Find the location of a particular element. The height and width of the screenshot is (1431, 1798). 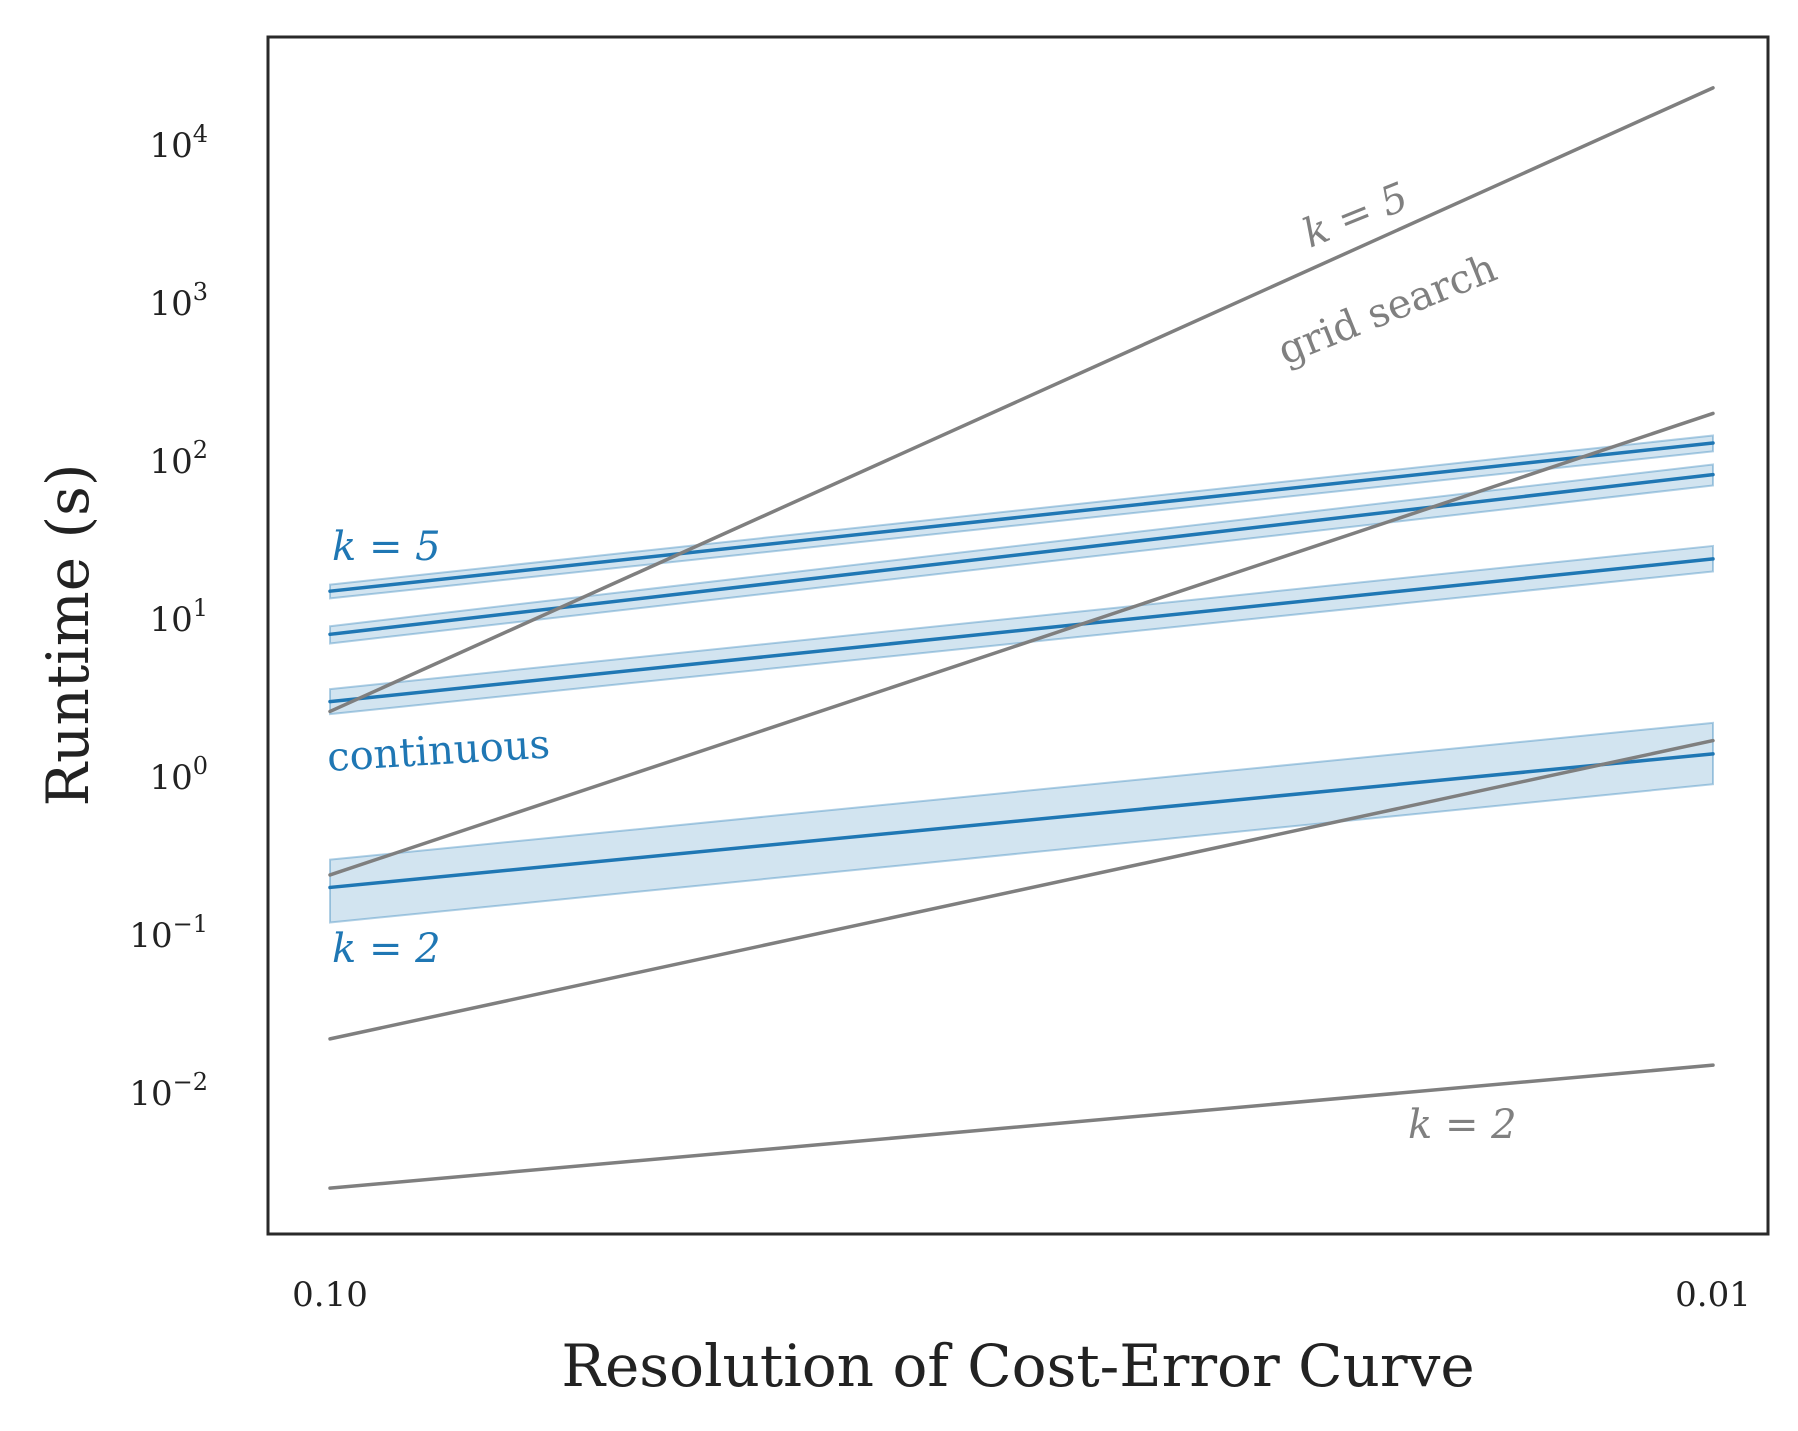

y-tick-label: 10⁰ is located at coordinates (178, 775).